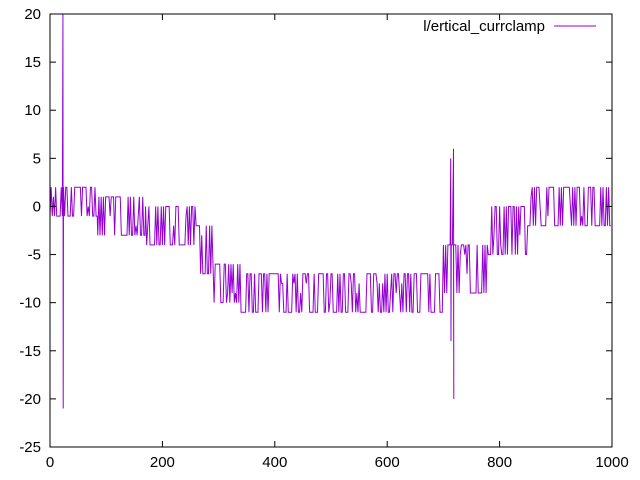 The image size is (640, 480). Describe the element at coordinates (274, 462) in the screenshot. I see `x-tick-label: 400` at that location.